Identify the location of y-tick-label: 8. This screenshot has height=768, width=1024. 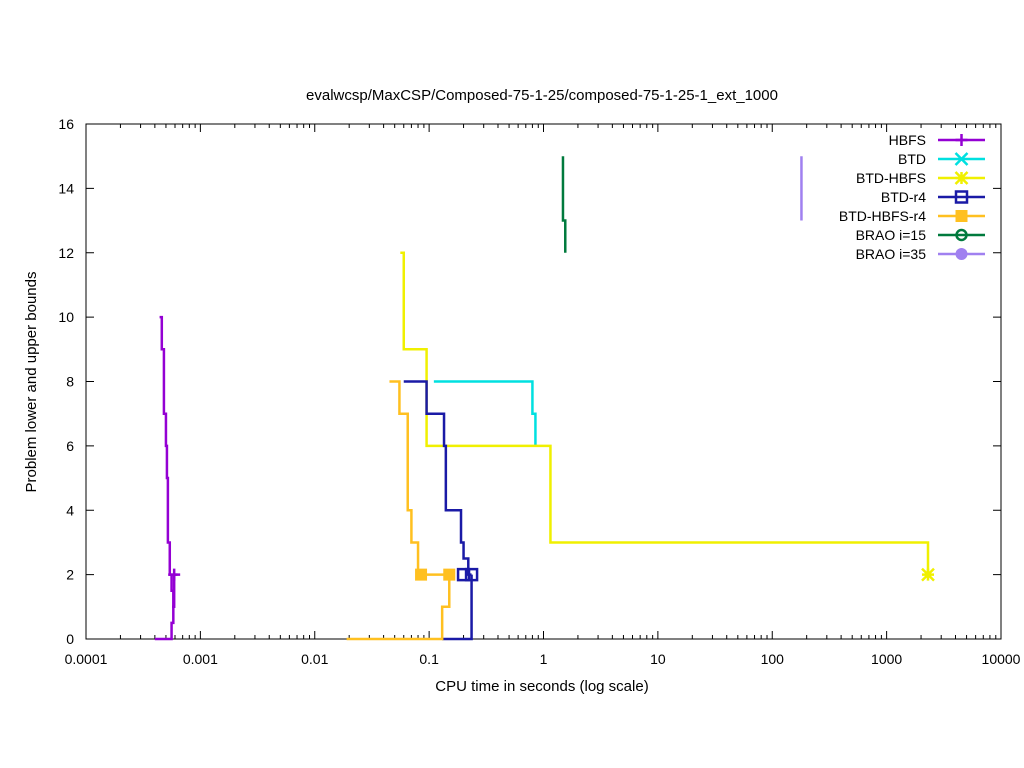
(70, 382).